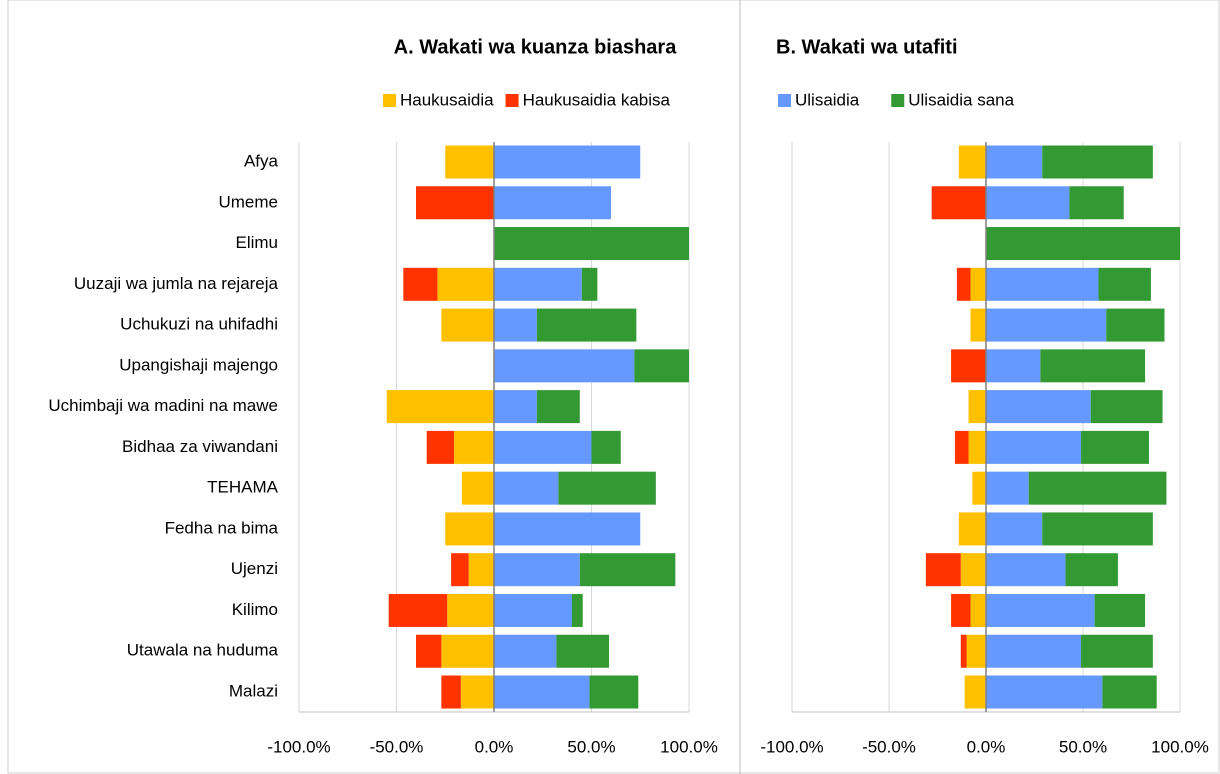 The width and height of the screenshot is (1220, 774). What do you see at coordinates (591, 746) in the screenshot?
I see `x-tick-label: 50.0%` at bounding box center [591, 746].